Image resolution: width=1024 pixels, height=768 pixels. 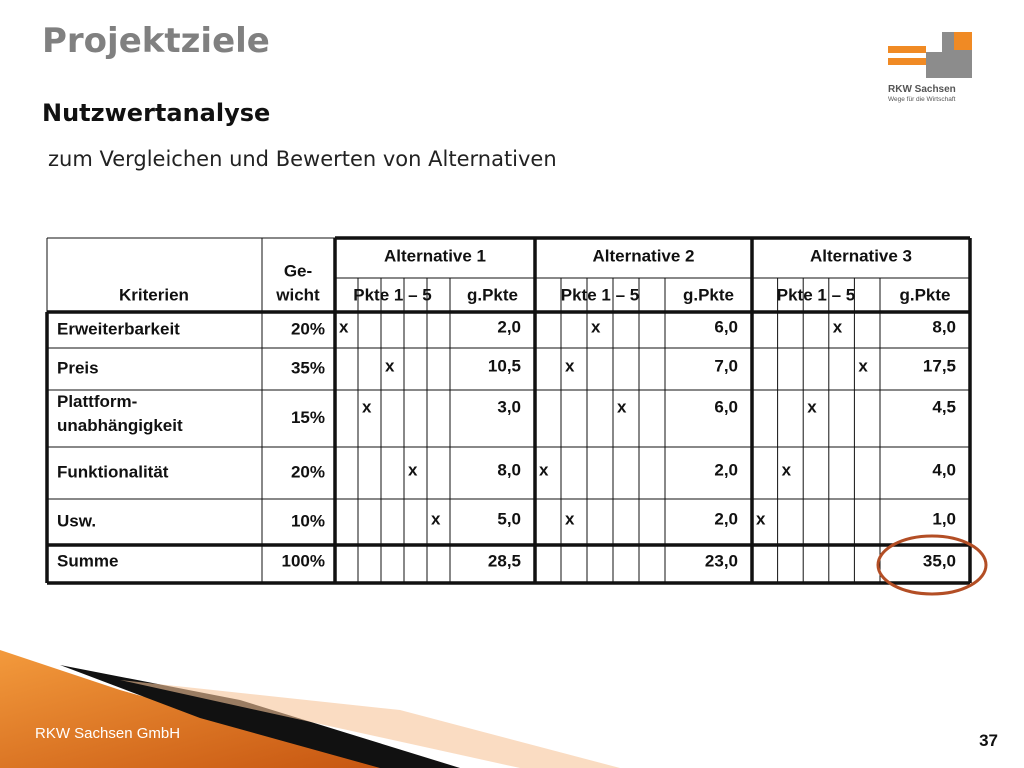 What do you see at coordinates (944, 469) in the screenshot?
I see `weighted-points: 4,0` at bounding box center [944, 469].